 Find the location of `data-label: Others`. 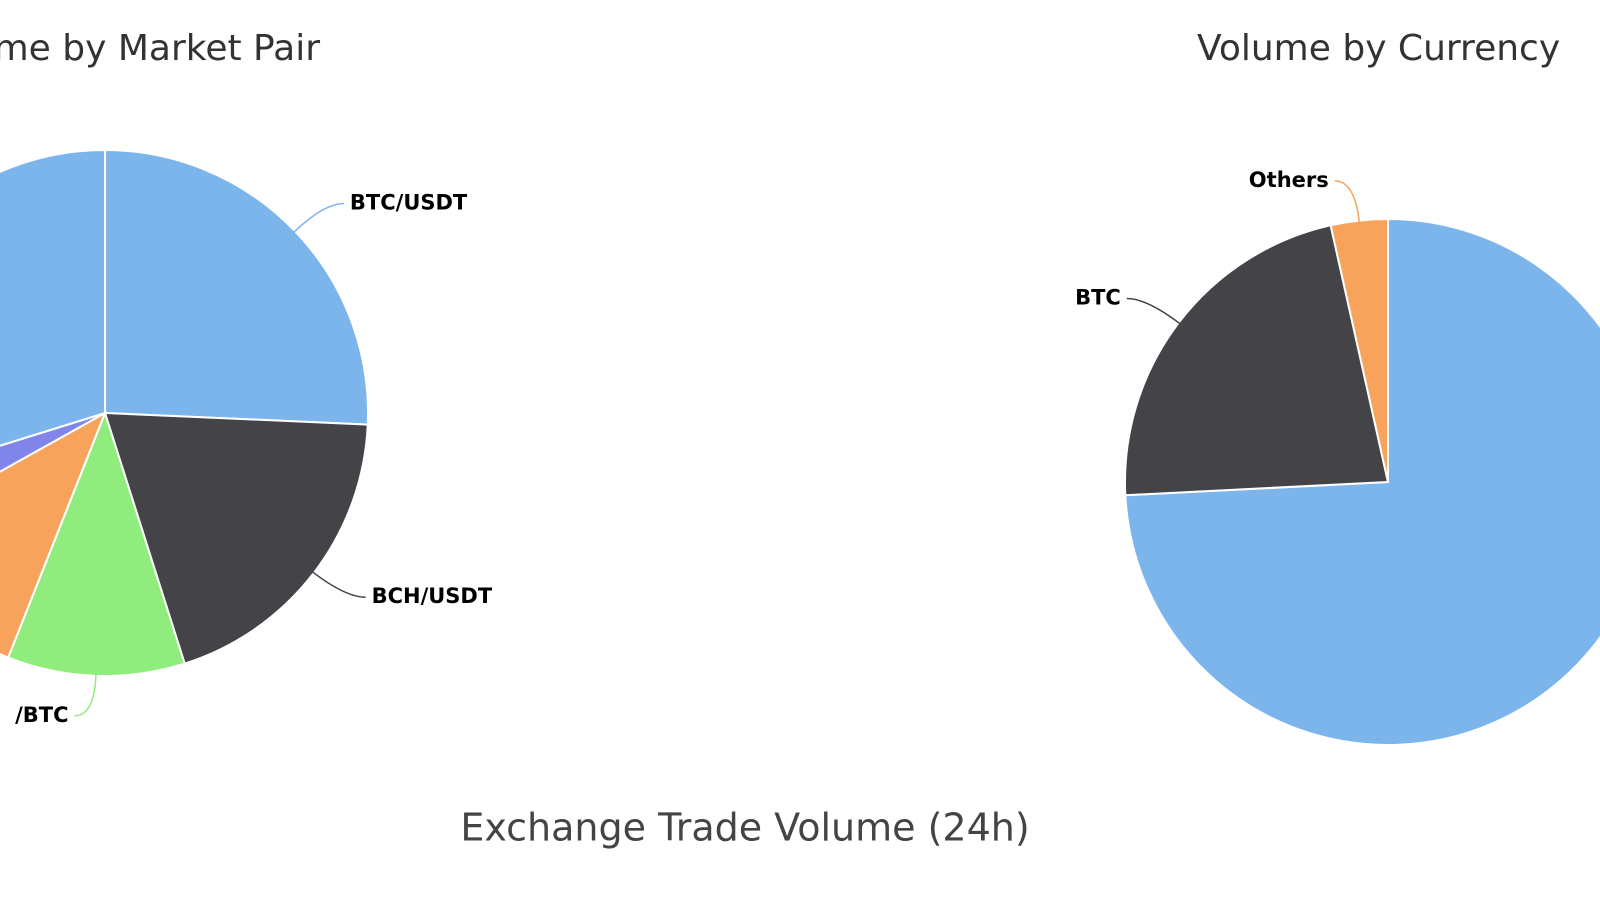

data-label: Others is located at coordinates (1289, 180).